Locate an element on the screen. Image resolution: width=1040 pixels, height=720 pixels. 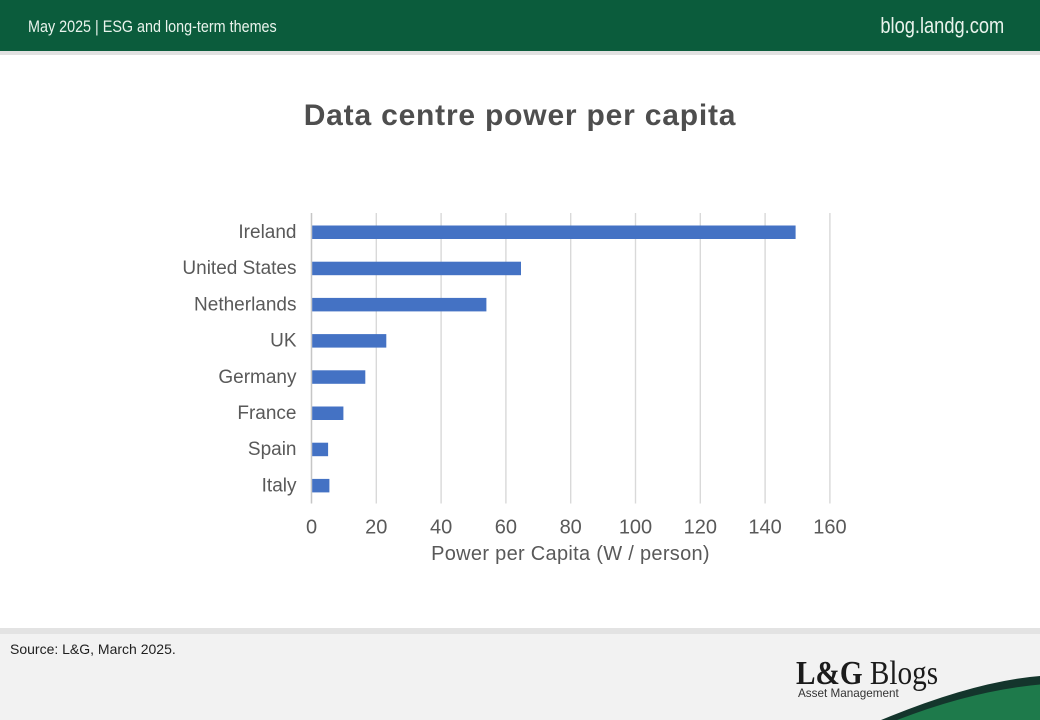
svg-text: 20 is located at coordinates (376, 527).